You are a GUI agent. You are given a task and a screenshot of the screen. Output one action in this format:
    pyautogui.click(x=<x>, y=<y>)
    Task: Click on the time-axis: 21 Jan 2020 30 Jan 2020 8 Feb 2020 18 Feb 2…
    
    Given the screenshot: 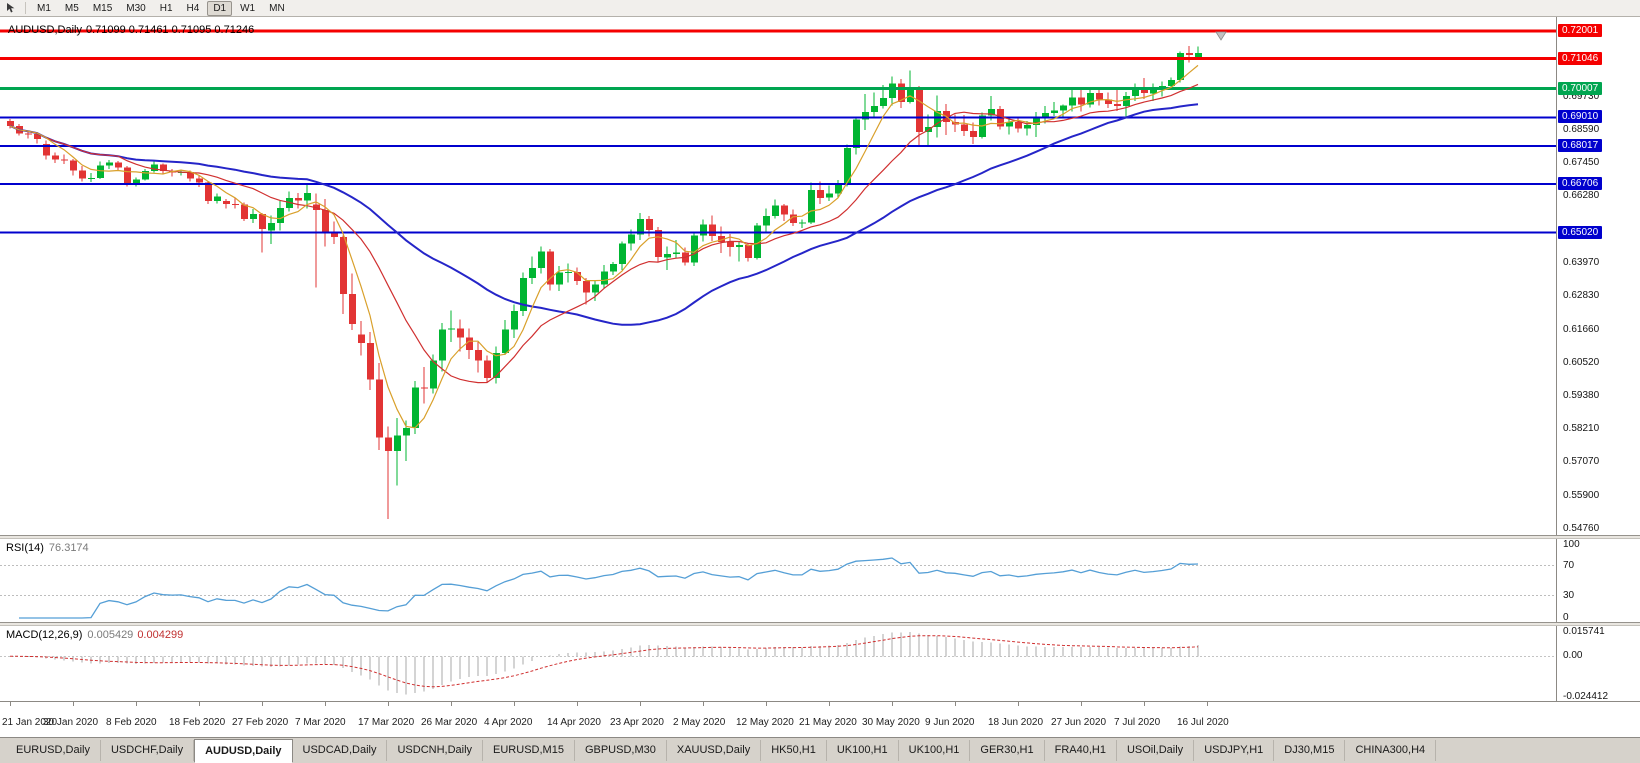 What is the action you would take?
    pyautogui.click(x=820, y=719)
    